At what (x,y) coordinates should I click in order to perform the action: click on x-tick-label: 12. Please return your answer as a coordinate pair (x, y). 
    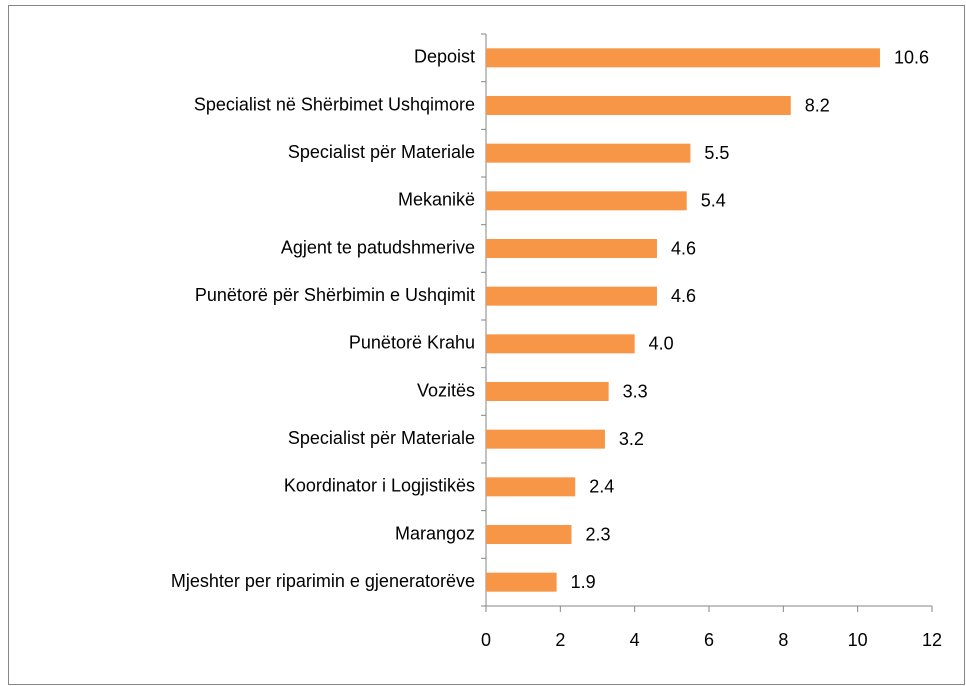
    Looking at the image, I should click on (932, 640).